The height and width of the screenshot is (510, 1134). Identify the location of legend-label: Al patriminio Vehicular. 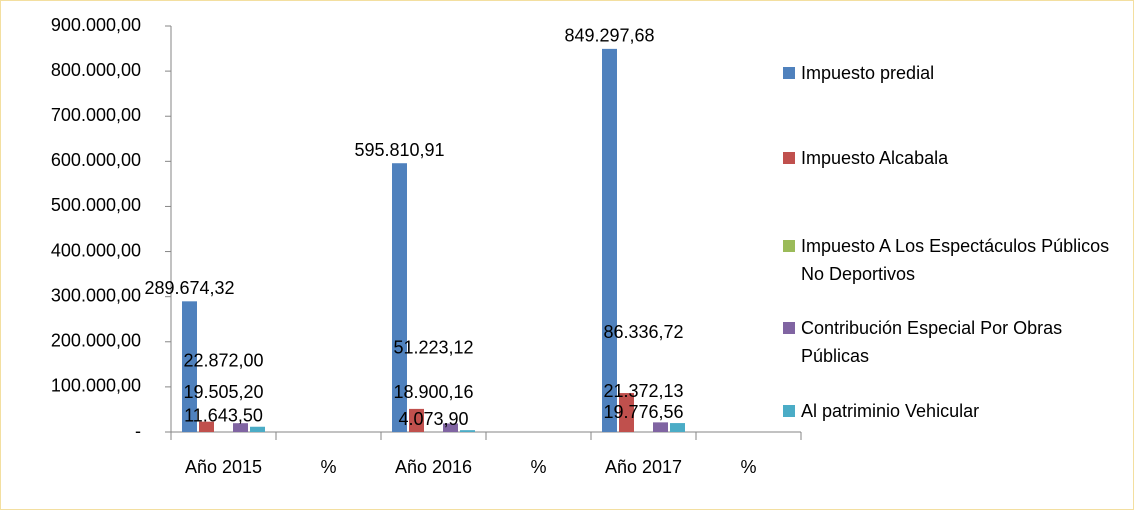
(890, 411).